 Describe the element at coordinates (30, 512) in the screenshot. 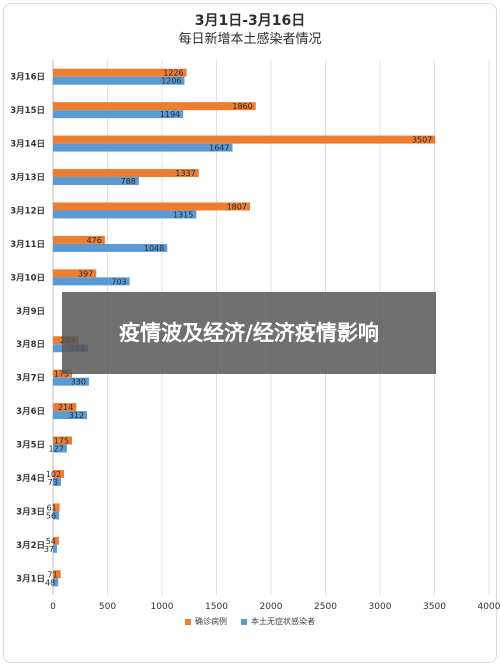

I see `category-label: 3月3日` at that location.